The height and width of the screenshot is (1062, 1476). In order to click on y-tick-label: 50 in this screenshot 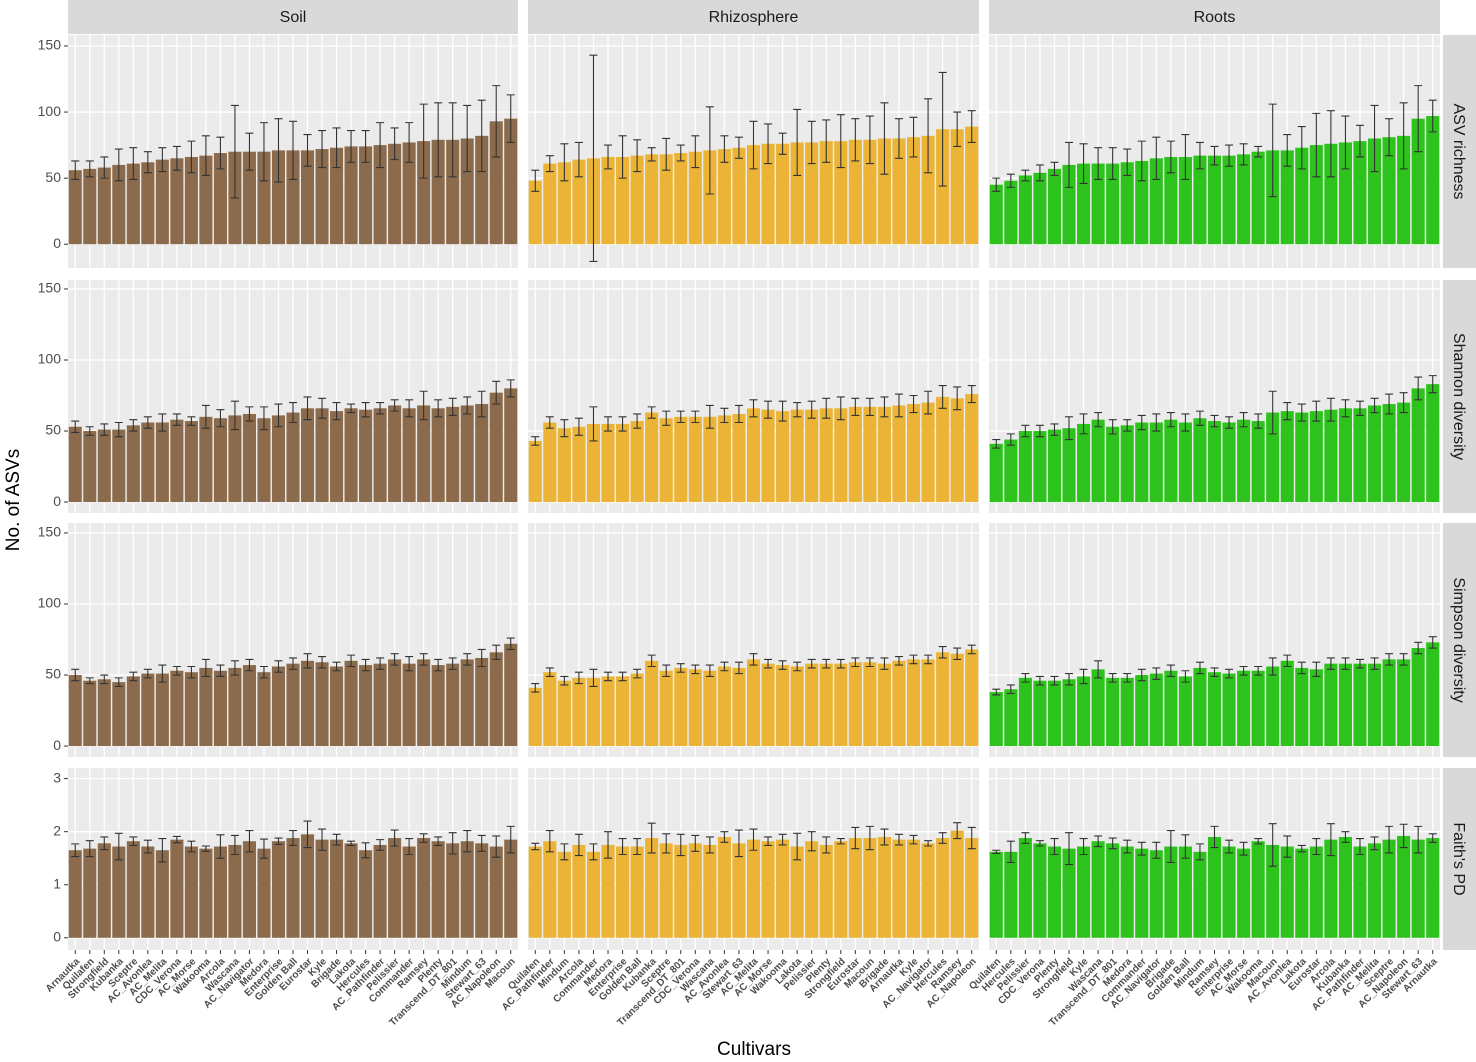, I will do `click(53, 177)`.